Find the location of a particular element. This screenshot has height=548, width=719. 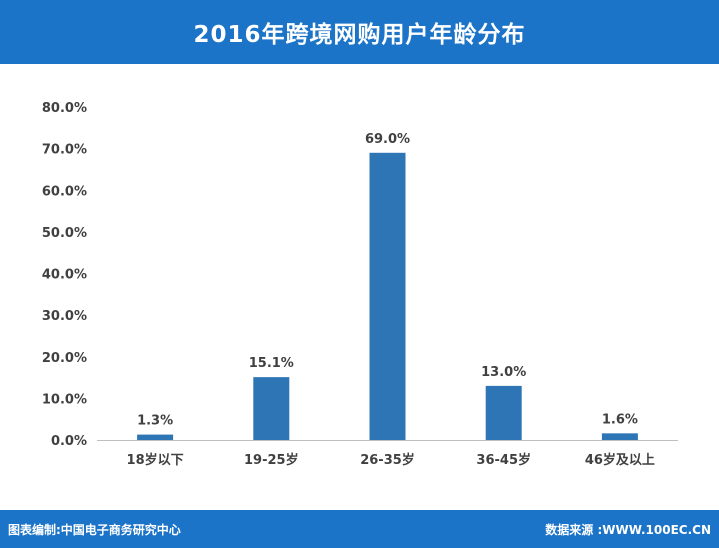

bar-data-label: 69.0% is located at coordinates (387, 139).